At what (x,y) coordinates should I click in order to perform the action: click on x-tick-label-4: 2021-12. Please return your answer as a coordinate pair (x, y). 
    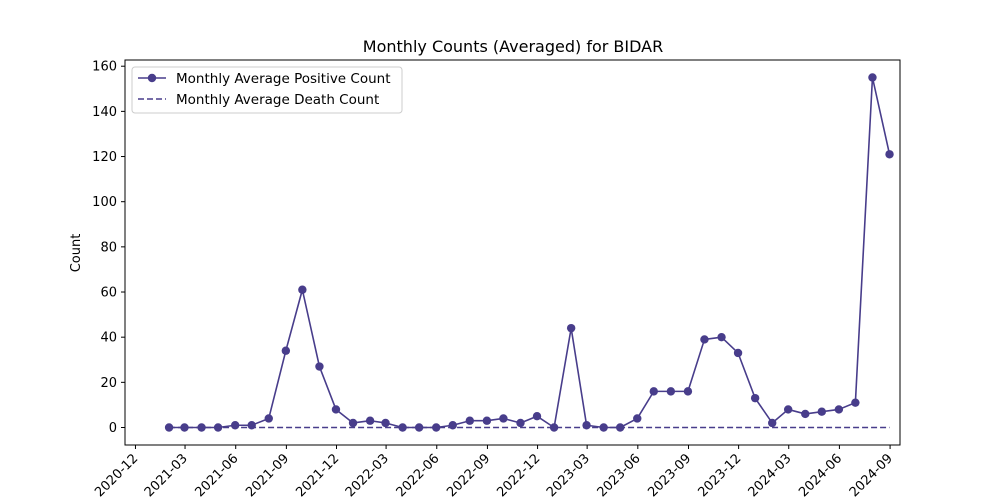
    Looking at the image, I should click on (317, 475).